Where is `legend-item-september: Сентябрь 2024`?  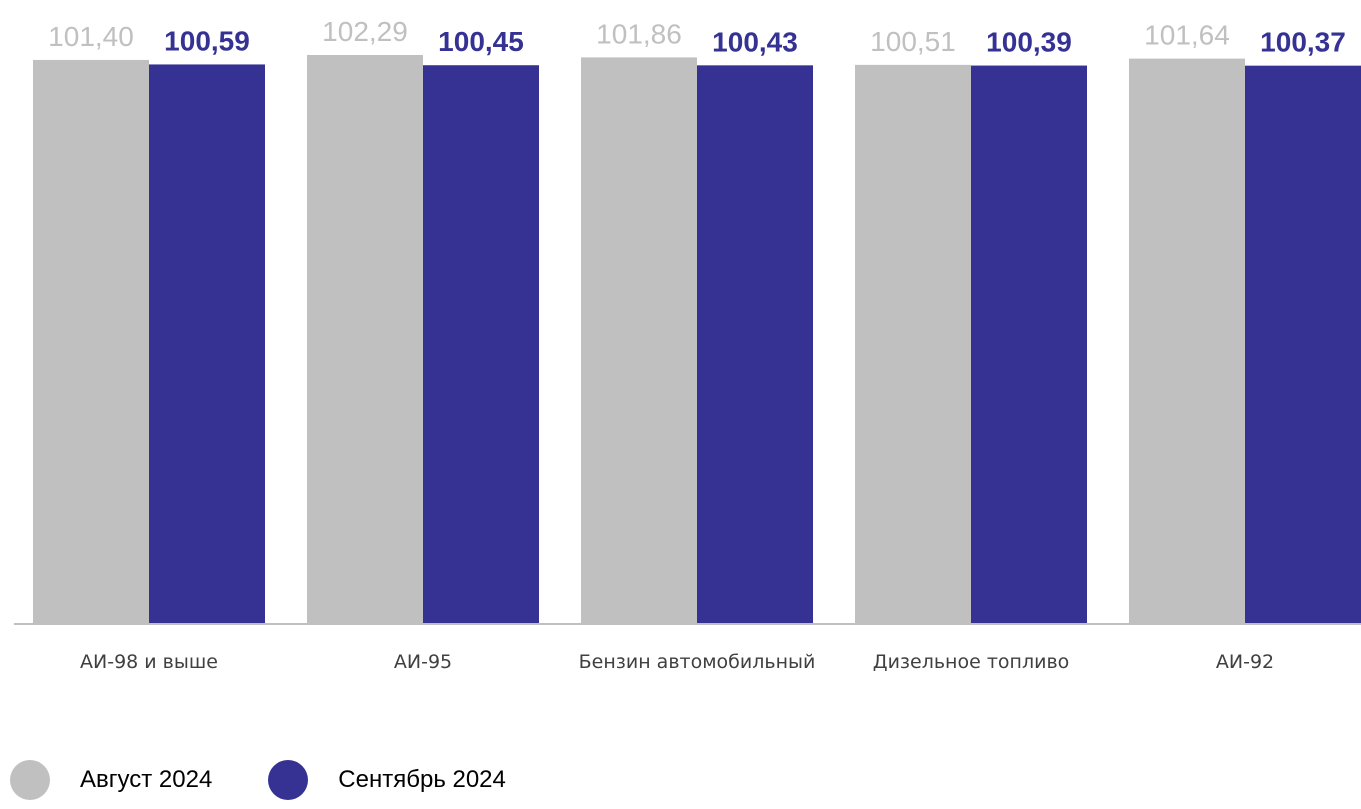 legend-item-september: Сентябрь 2024 is located at coordinates (387, 780).